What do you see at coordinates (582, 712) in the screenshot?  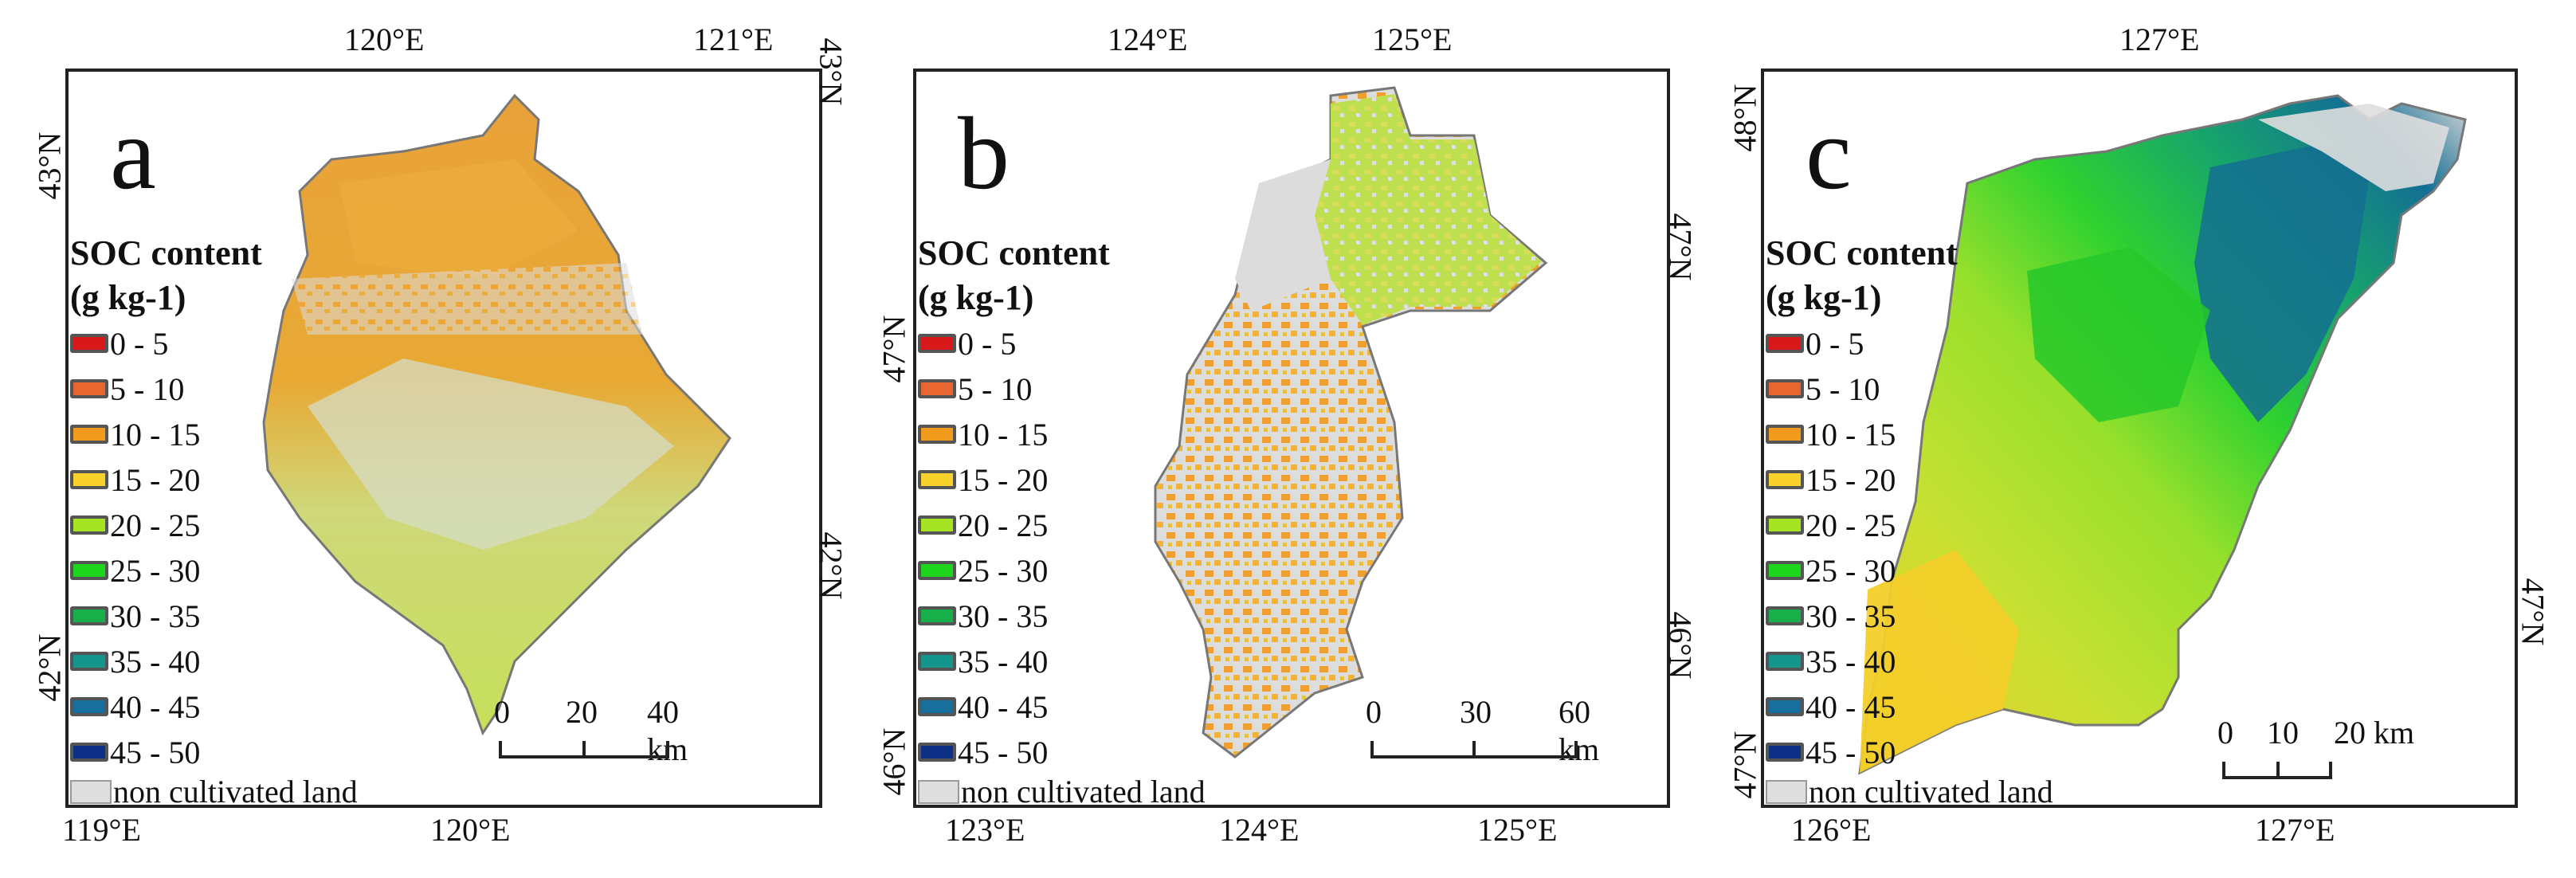 I see `scale-label-1: 20` at bounding box center [582, 712].